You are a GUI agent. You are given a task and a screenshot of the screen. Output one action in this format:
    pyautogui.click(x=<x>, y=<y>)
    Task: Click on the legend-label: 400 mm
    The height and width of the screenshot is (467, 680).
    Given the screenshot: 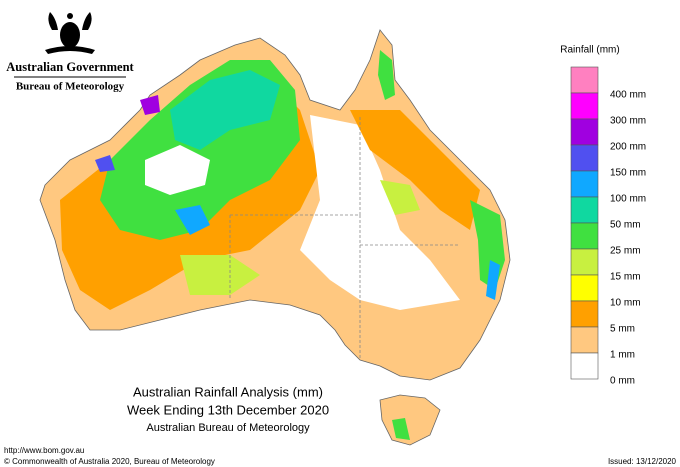 What is the action you would take?
    pyautogui.click(x=628, y=95)
    